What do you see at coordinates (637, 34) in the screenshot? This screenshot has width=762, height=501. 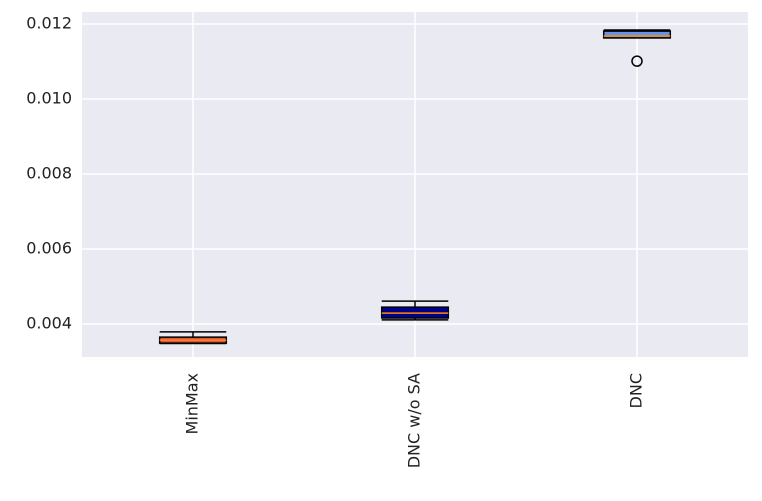 I see `box` at bounding box center [637, 34].